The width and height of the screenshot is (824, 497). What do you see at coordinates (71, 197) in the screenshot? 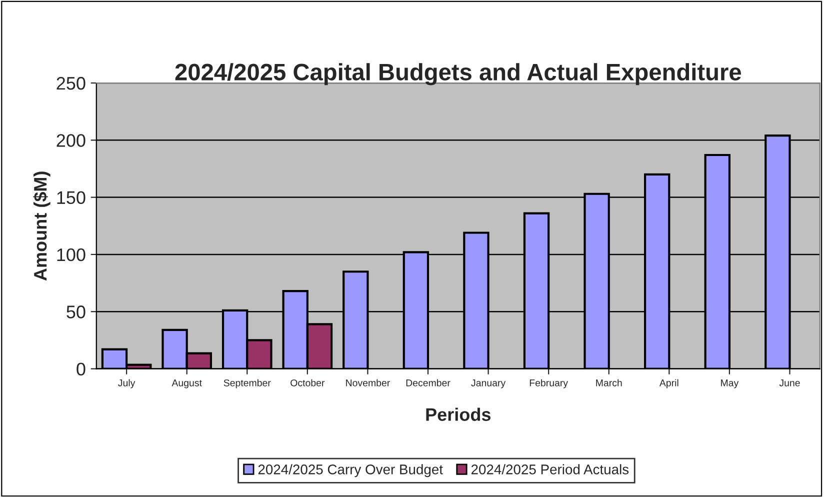
I see `y-tick-label: 150` at bounding box center [71, 197].